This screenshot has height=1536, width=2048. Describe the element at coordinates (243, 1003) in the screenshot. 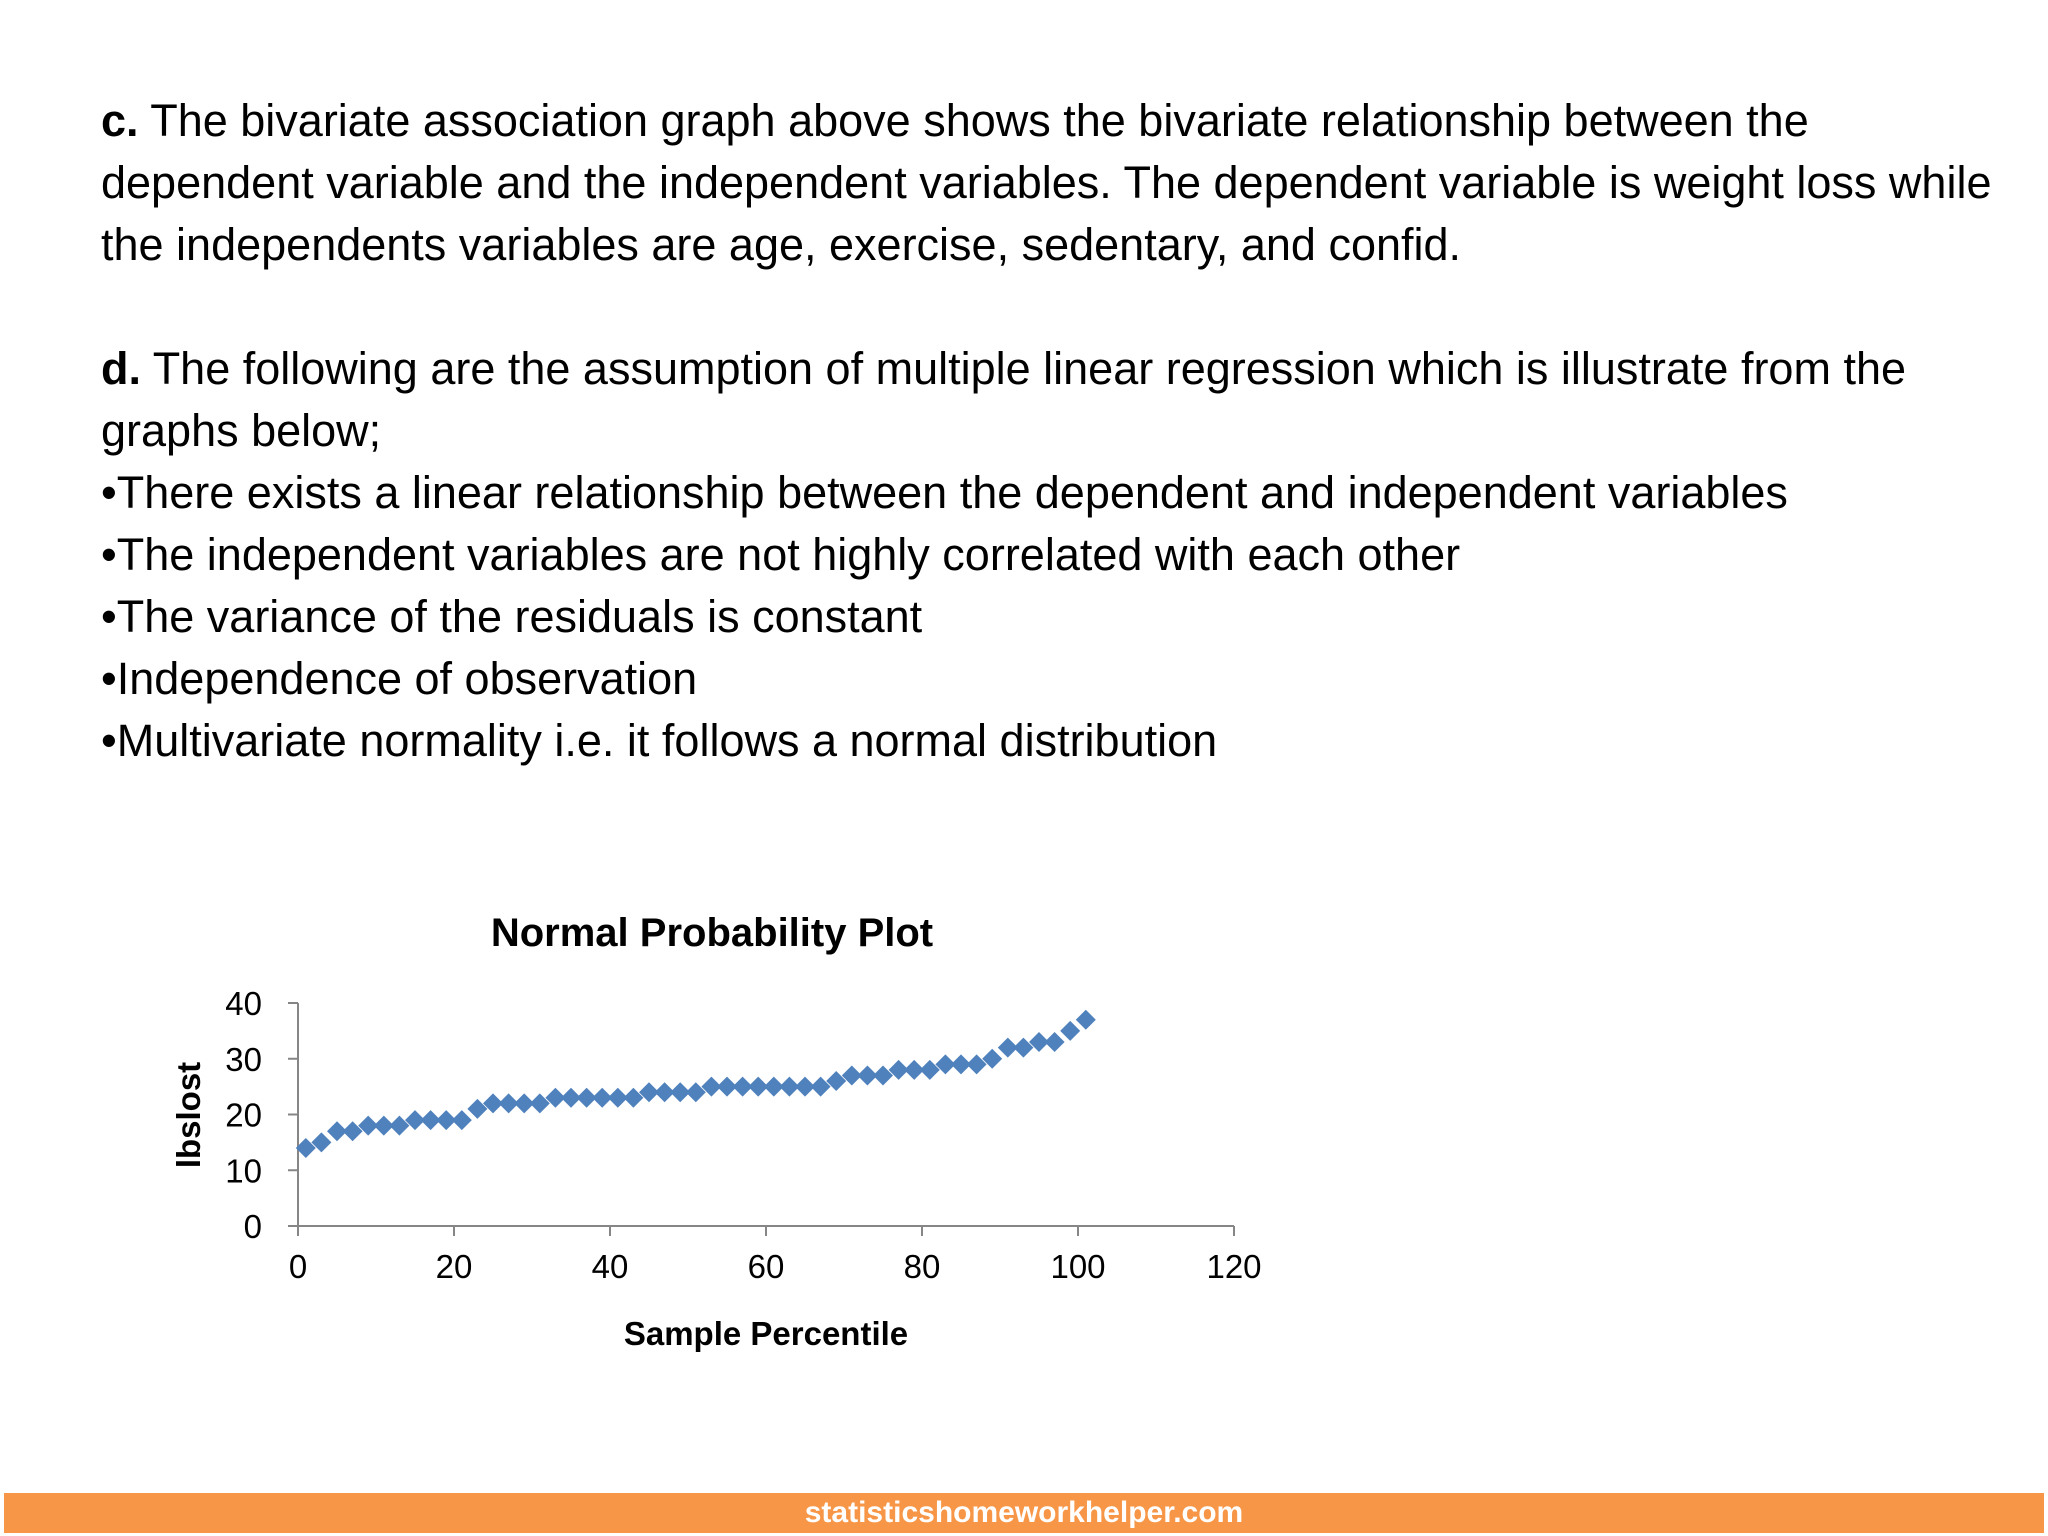

I see `y-tick-label: 40` at that location.